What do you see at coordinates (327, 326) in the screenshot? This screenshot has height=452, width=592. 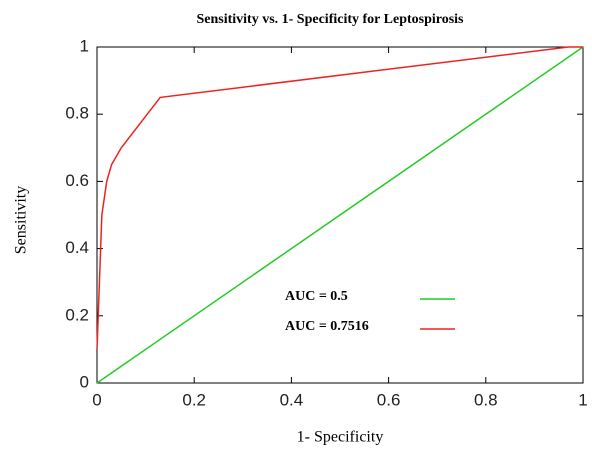 I see `legend-label: AUC = 0.7516` at bounding box center [327, 326].